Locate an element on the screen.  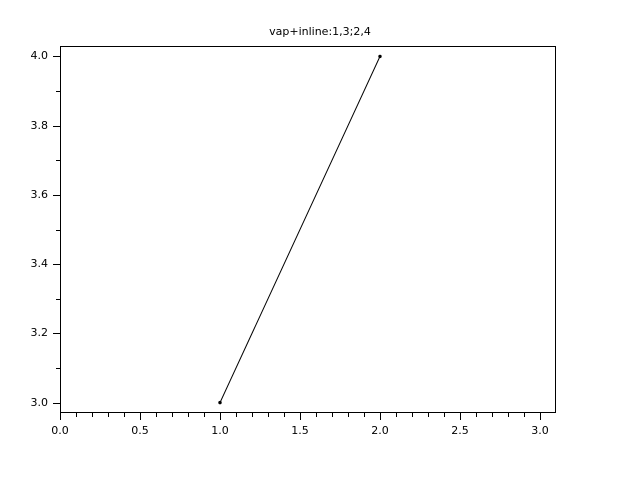
x-tick-label: 0.0 is located at coordinates (60, 430).